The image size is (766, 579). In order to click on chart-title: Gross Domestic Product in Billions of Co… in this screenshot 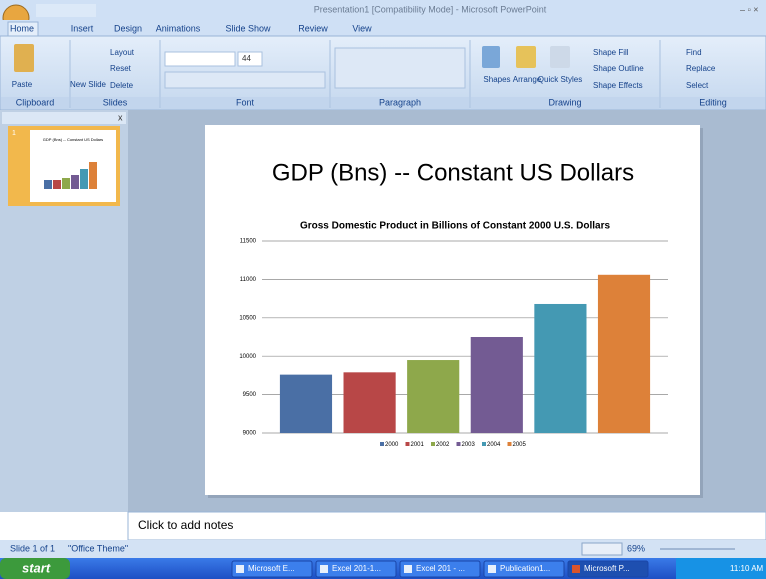, I will do `click(455, 226)`.